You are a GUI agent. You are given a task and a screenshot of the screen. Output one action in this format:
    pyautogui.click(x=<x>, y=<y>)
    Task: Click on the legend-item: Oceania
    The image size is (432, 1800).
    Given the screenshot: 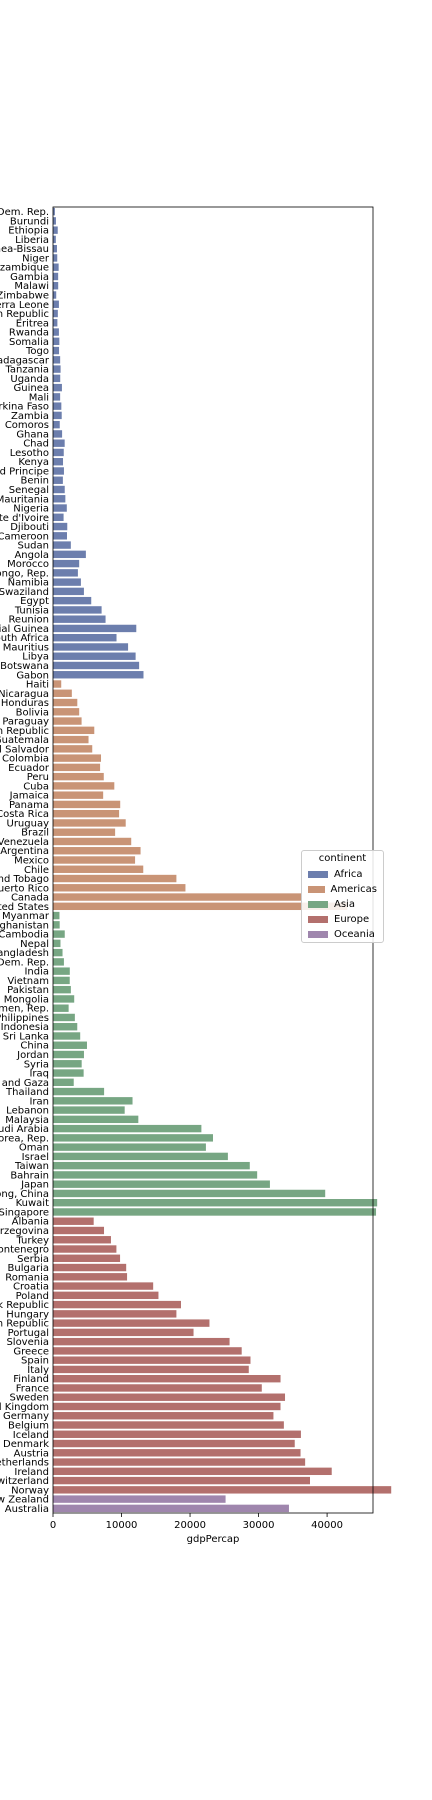 What is the action you would take?
    pyautogui.click(x=342, y=934)
    